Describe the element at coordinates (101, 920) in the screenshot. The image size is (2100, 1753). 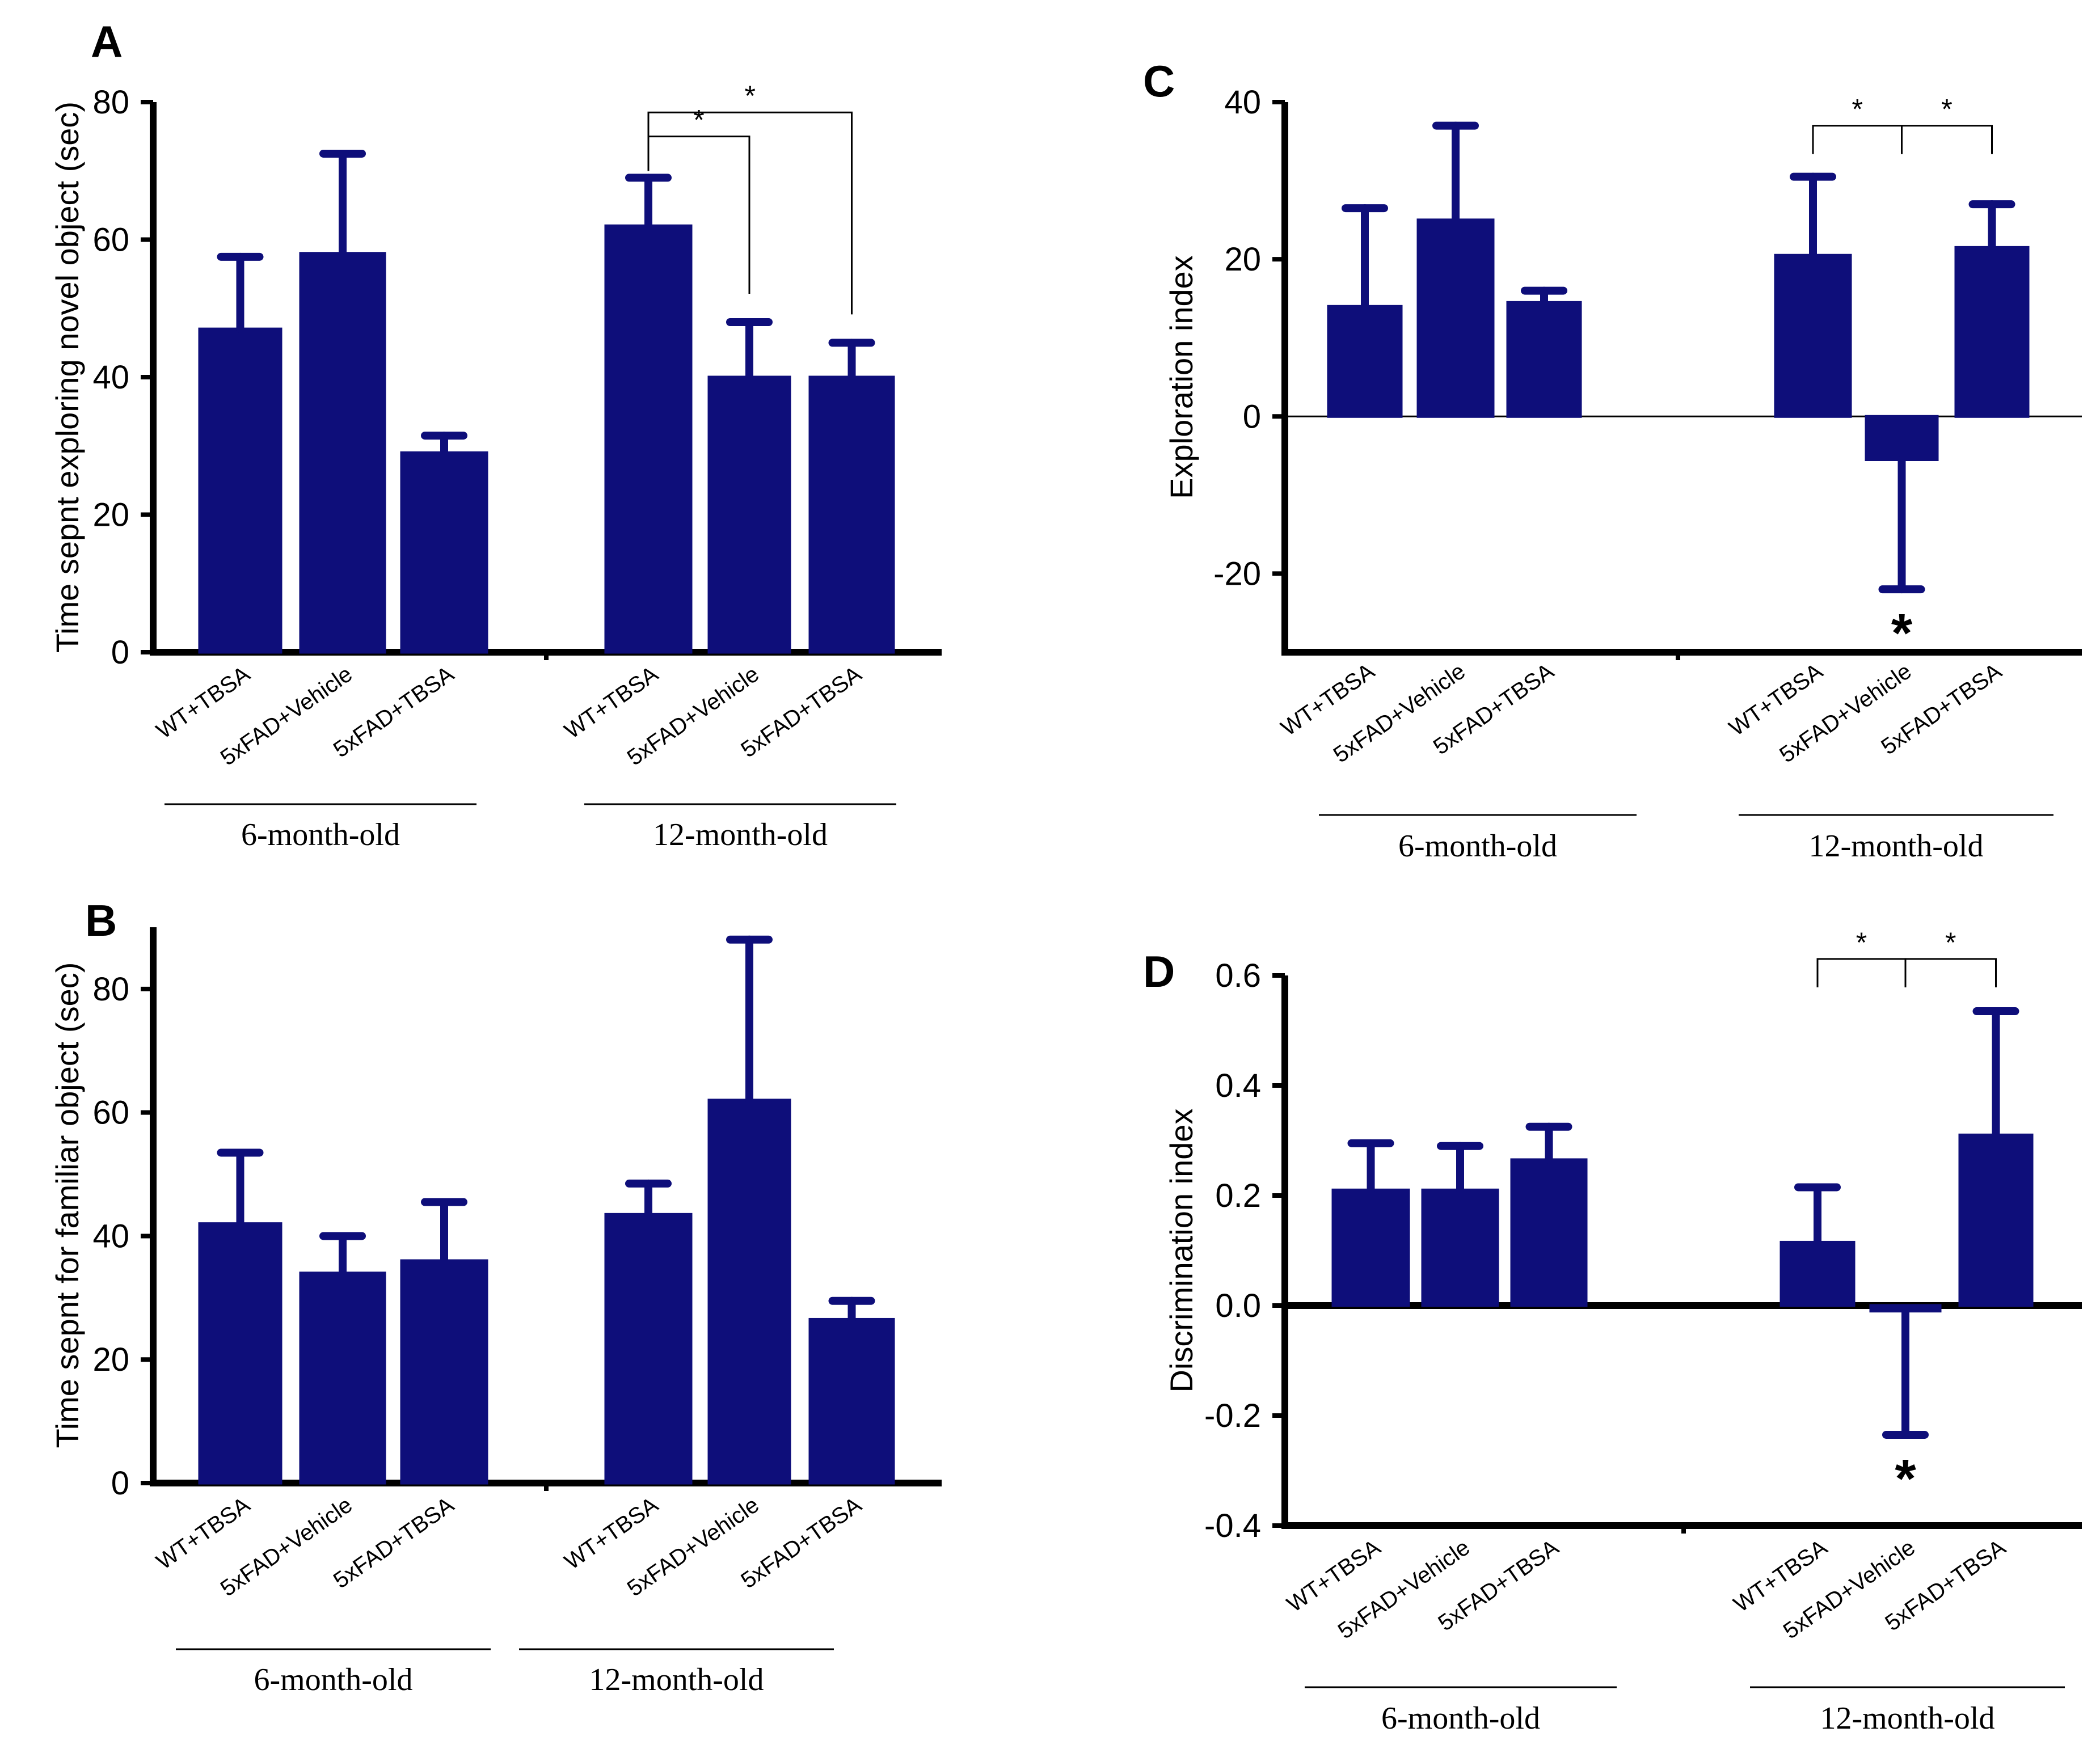
I see `panel-letter: B` at that location.